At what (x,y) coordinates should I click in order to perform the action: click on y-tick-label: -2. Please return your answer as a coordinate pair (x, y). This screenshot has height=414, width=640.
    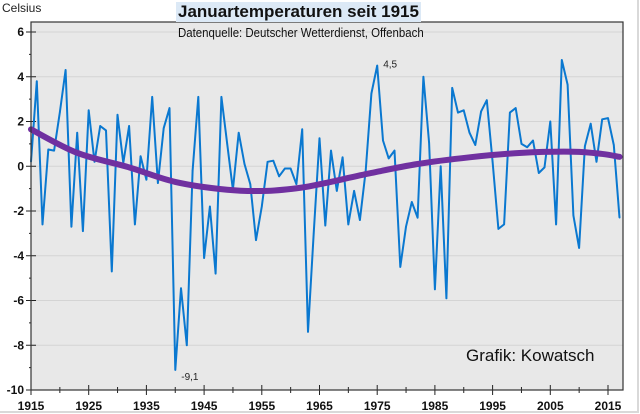
    Looking at the image, I should click on (18, 211).